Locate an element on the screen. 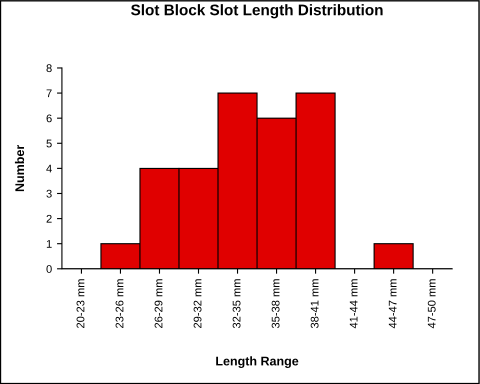  y-axis-title: Number is located at coordinates (19, 168).